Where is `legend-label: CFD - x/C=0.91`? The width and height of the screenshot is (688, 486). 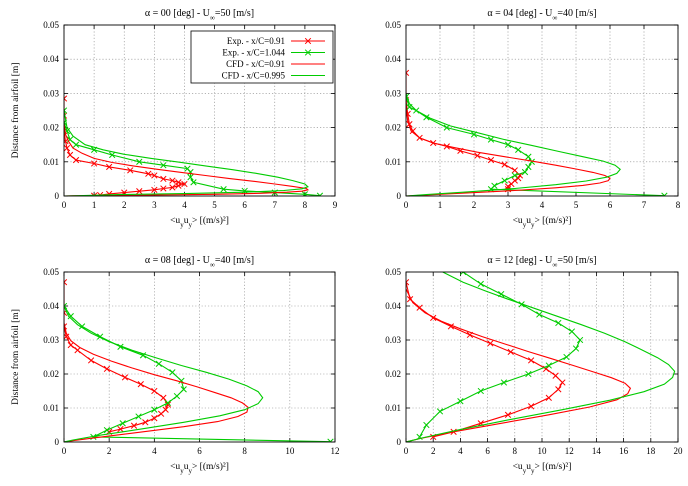
legend-label: CFD - x/C=0.91 is located at coordinates (255, 64).